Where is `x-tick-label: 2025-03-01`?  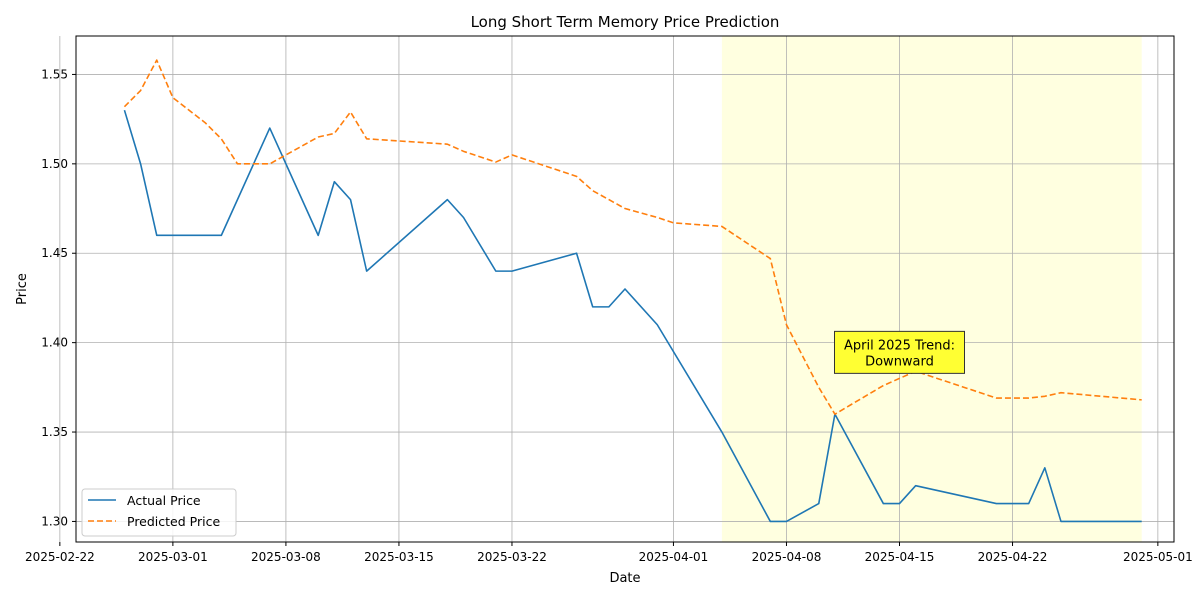 x-tick-label: 2025-03-01 is located at coordinates (173, 557).